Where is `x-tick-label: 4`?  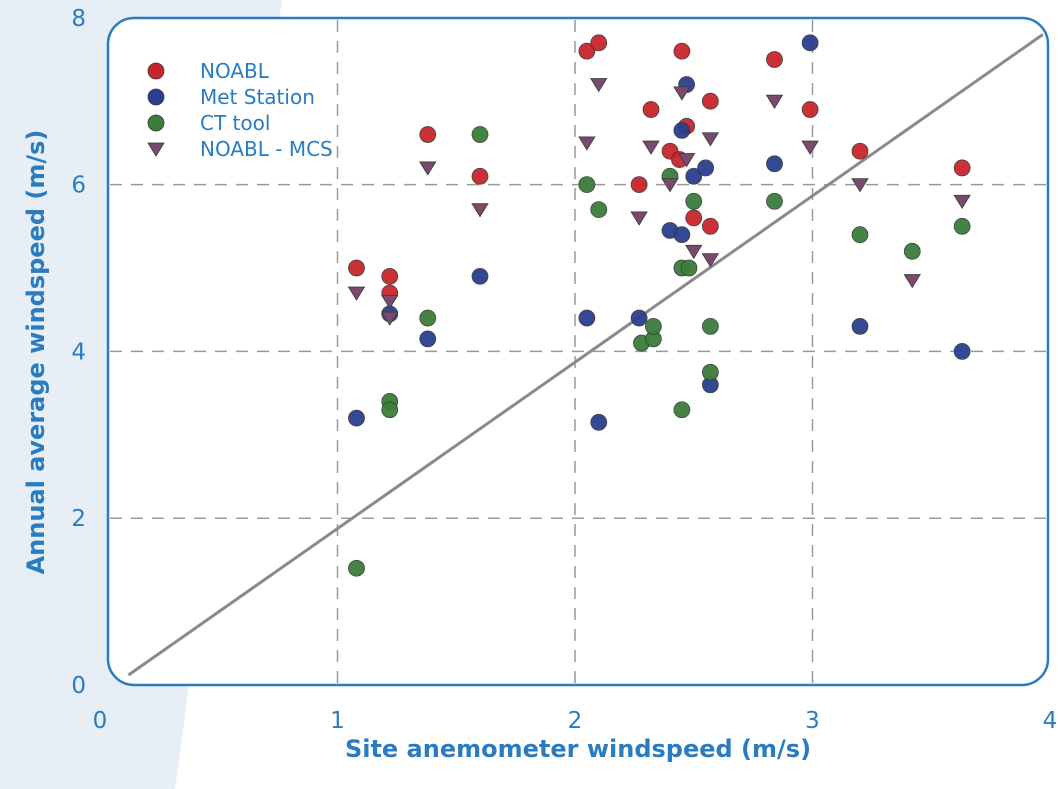 x-tick-label: 4 is located at coordinates (1050, 721).